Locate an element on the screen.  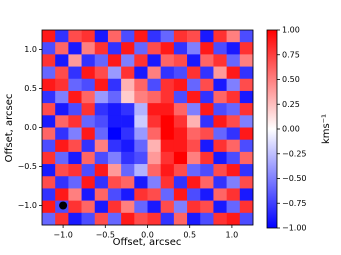
colorbar-tick-label: 0.00 is located at coordinates (291, 129).